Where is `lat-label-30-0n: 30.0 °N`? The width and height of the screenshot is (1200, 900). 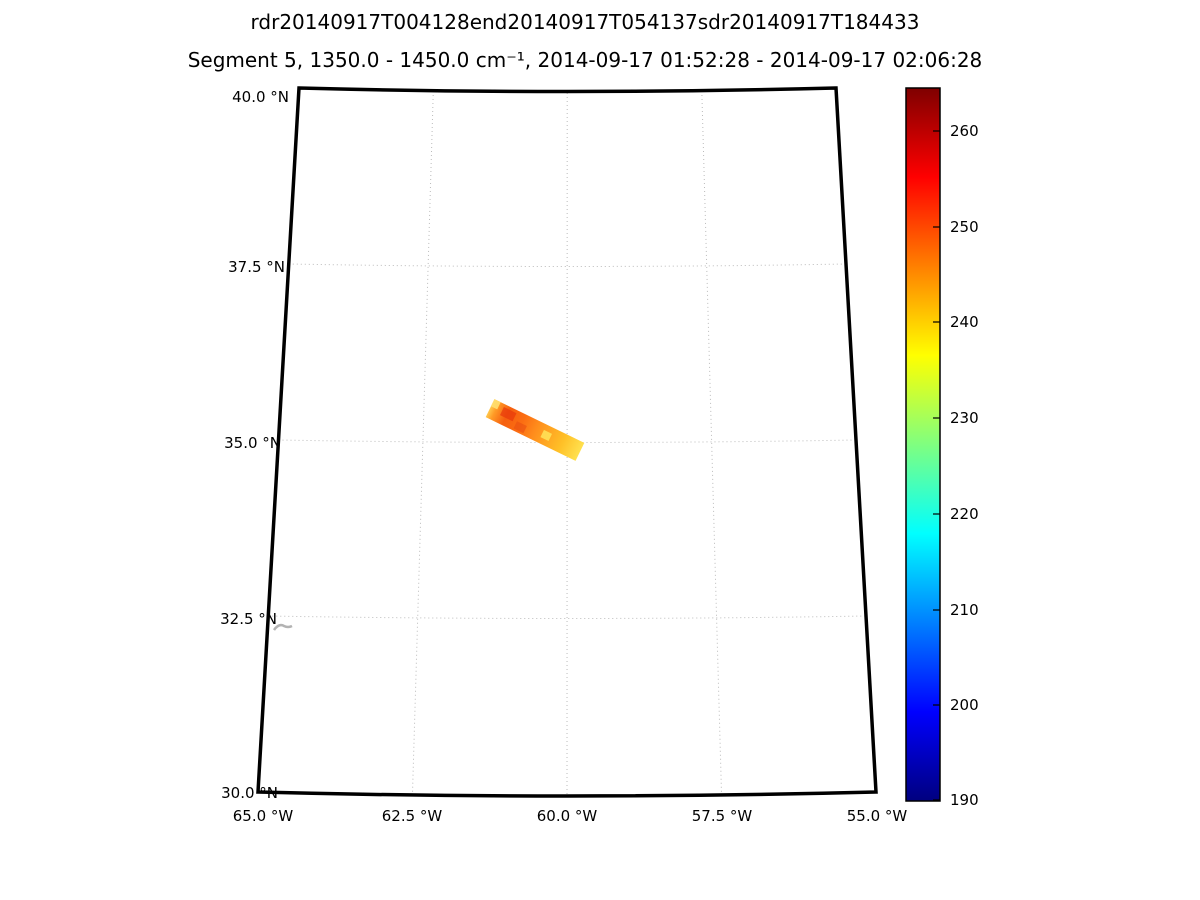
lat-label-30-0n: 30.0 °N is located at coordinates (249, 793).